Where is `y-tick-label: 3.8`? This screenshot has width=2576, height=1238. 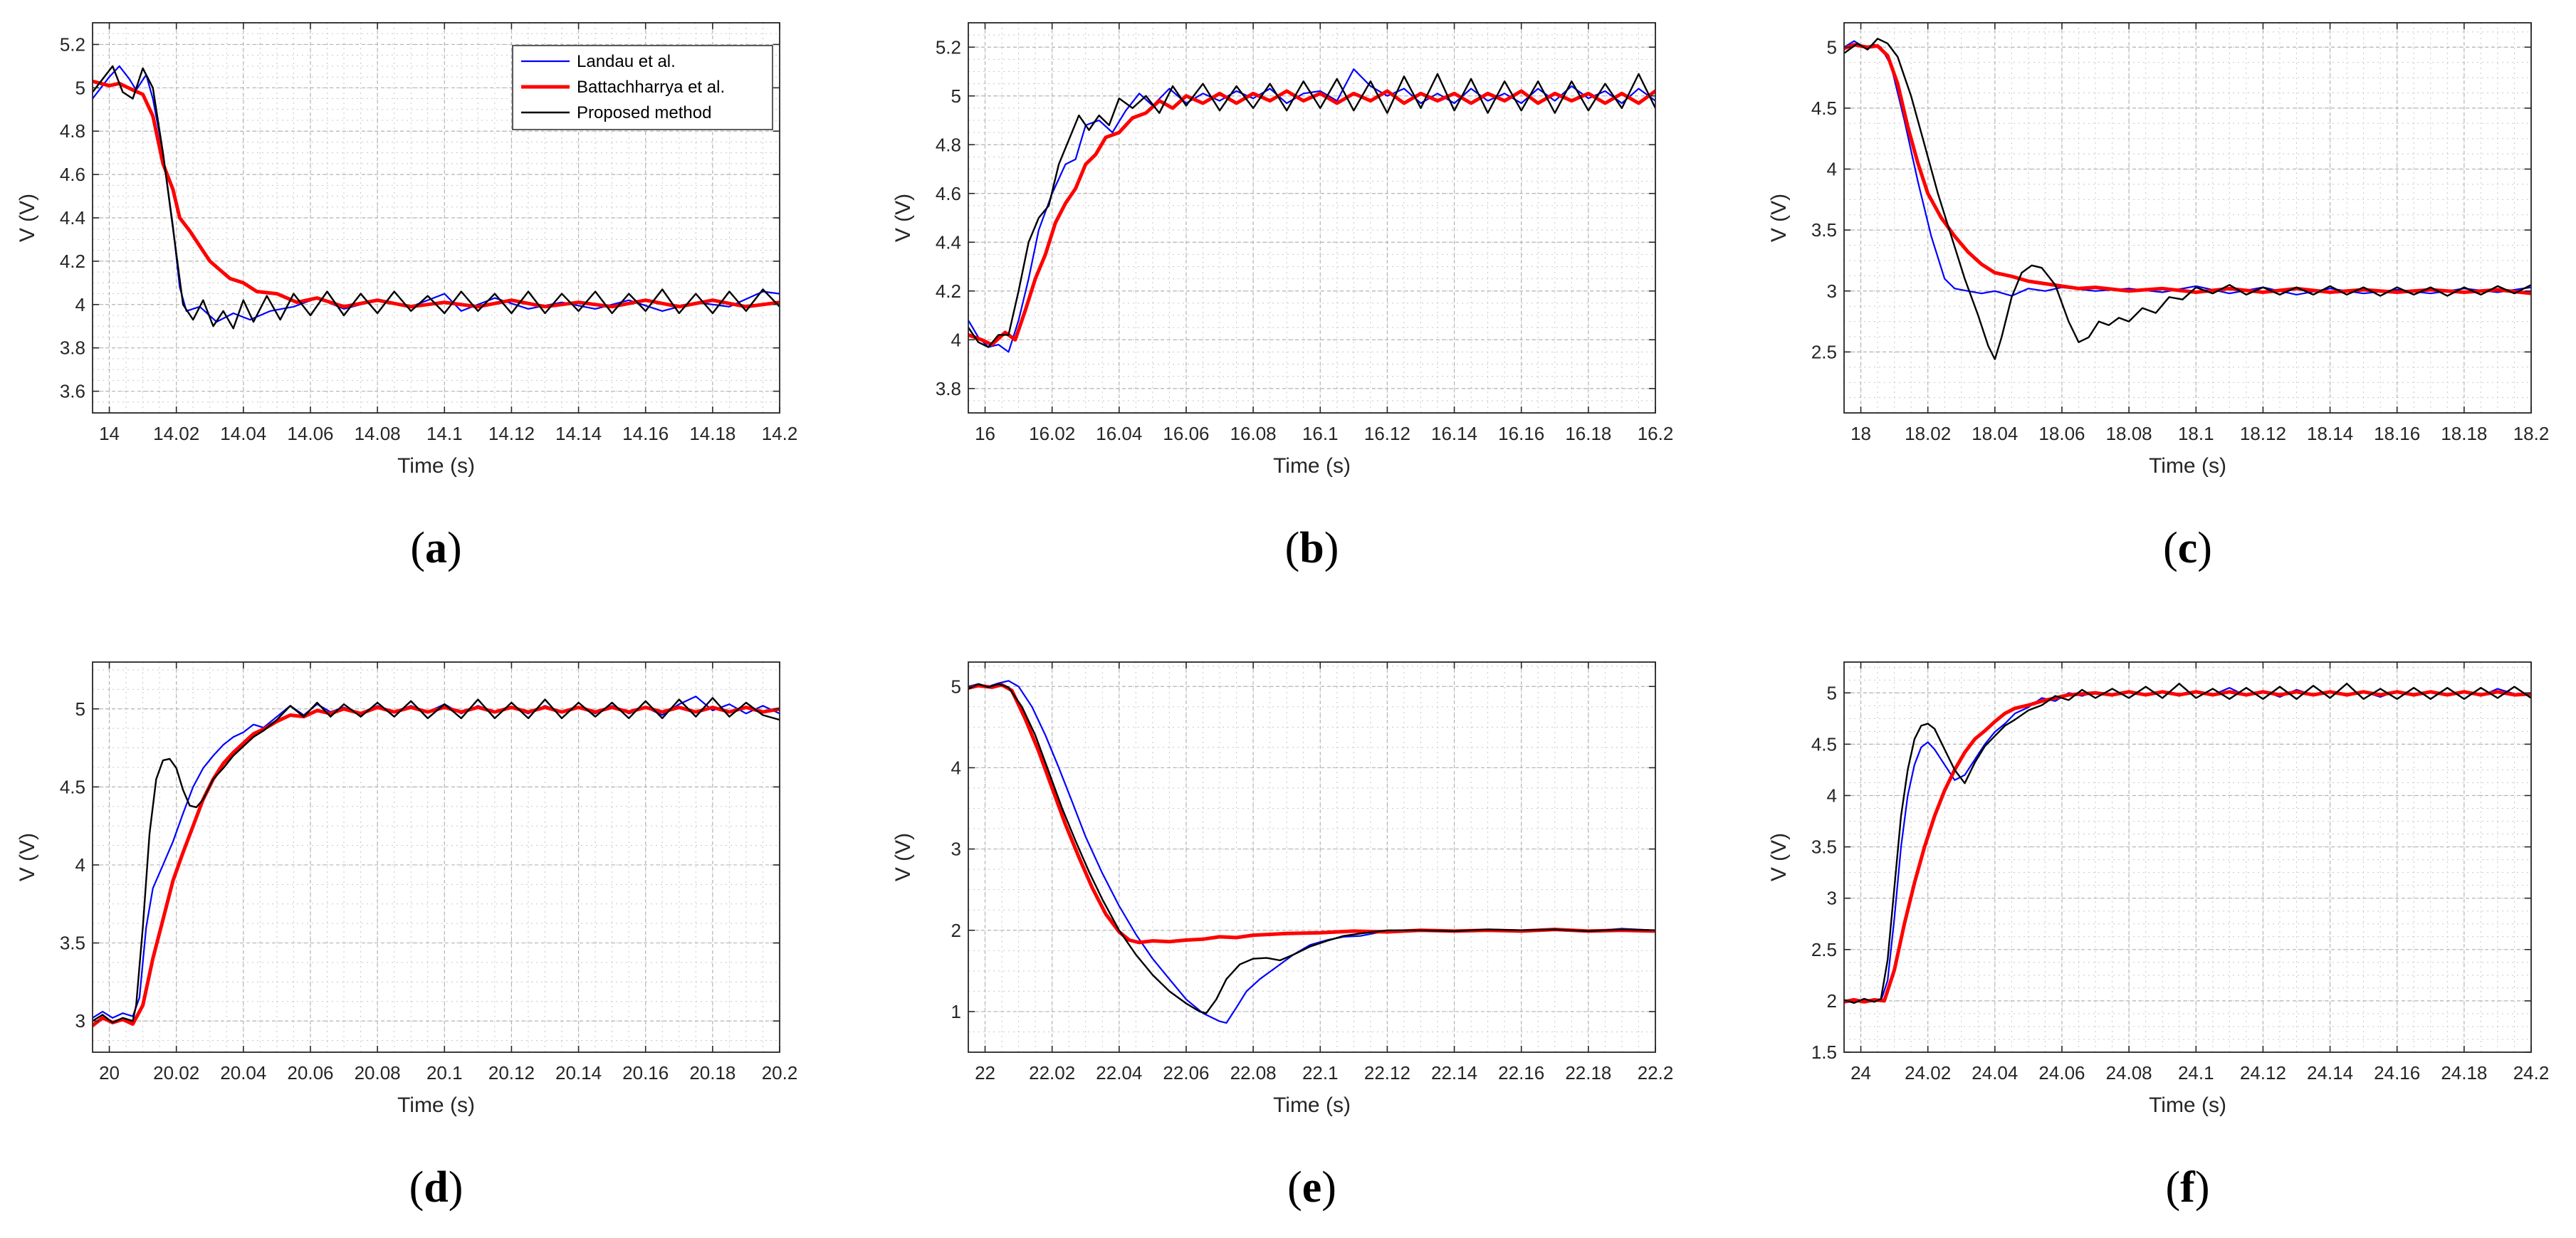
y-tick-label: 3.8 is located at coordinates (72, 348).